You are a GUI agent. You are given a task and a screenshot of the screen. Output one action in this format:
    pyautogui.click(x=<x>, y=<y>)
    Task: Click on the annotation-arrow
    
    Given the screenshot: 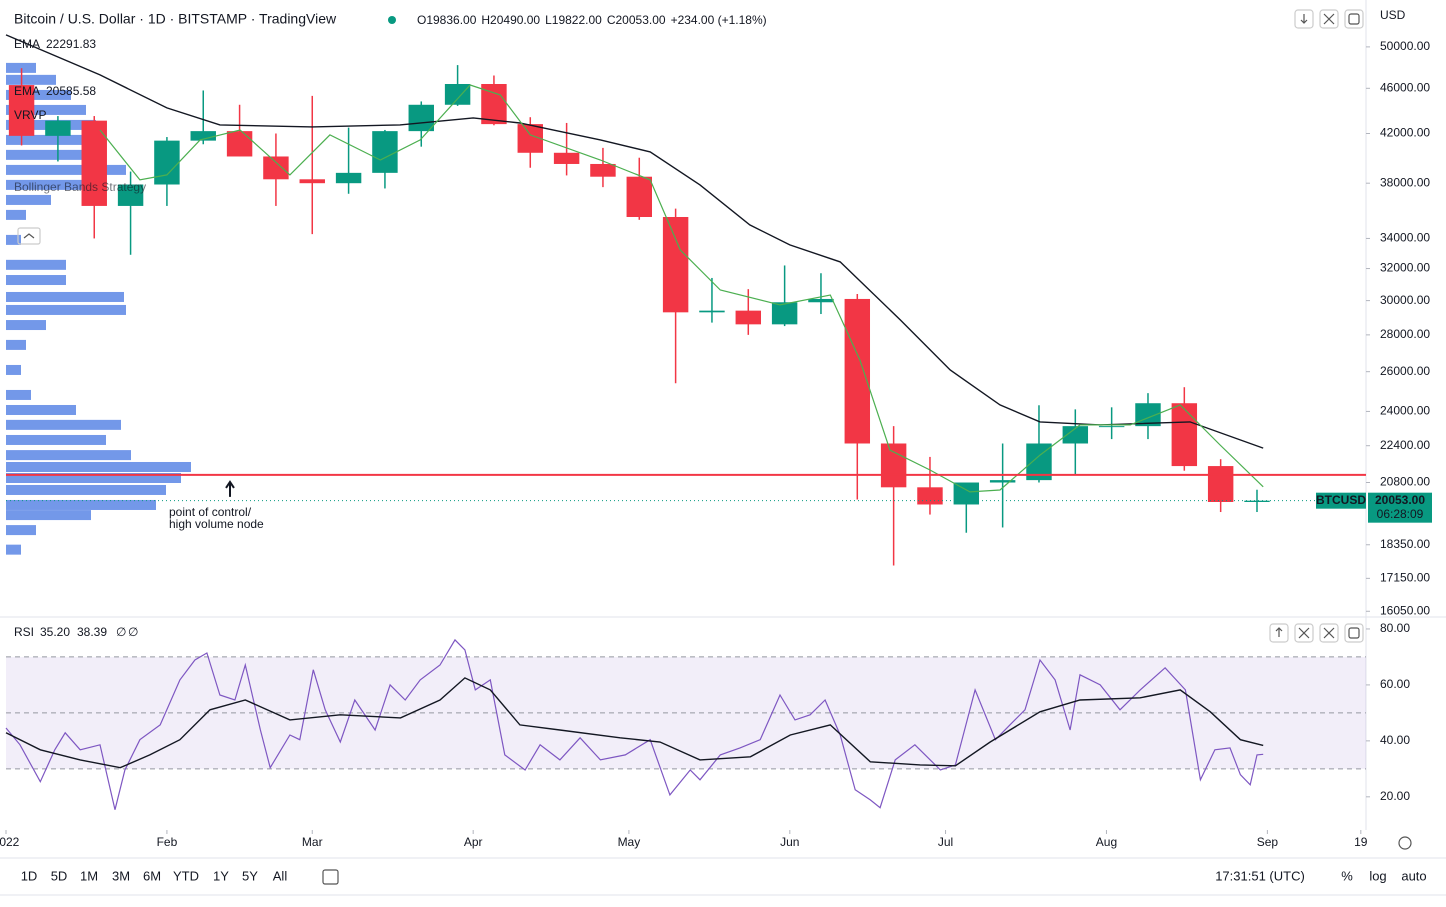 What is the action you would take?
    pyautogui.click(x=230, y=488)
    